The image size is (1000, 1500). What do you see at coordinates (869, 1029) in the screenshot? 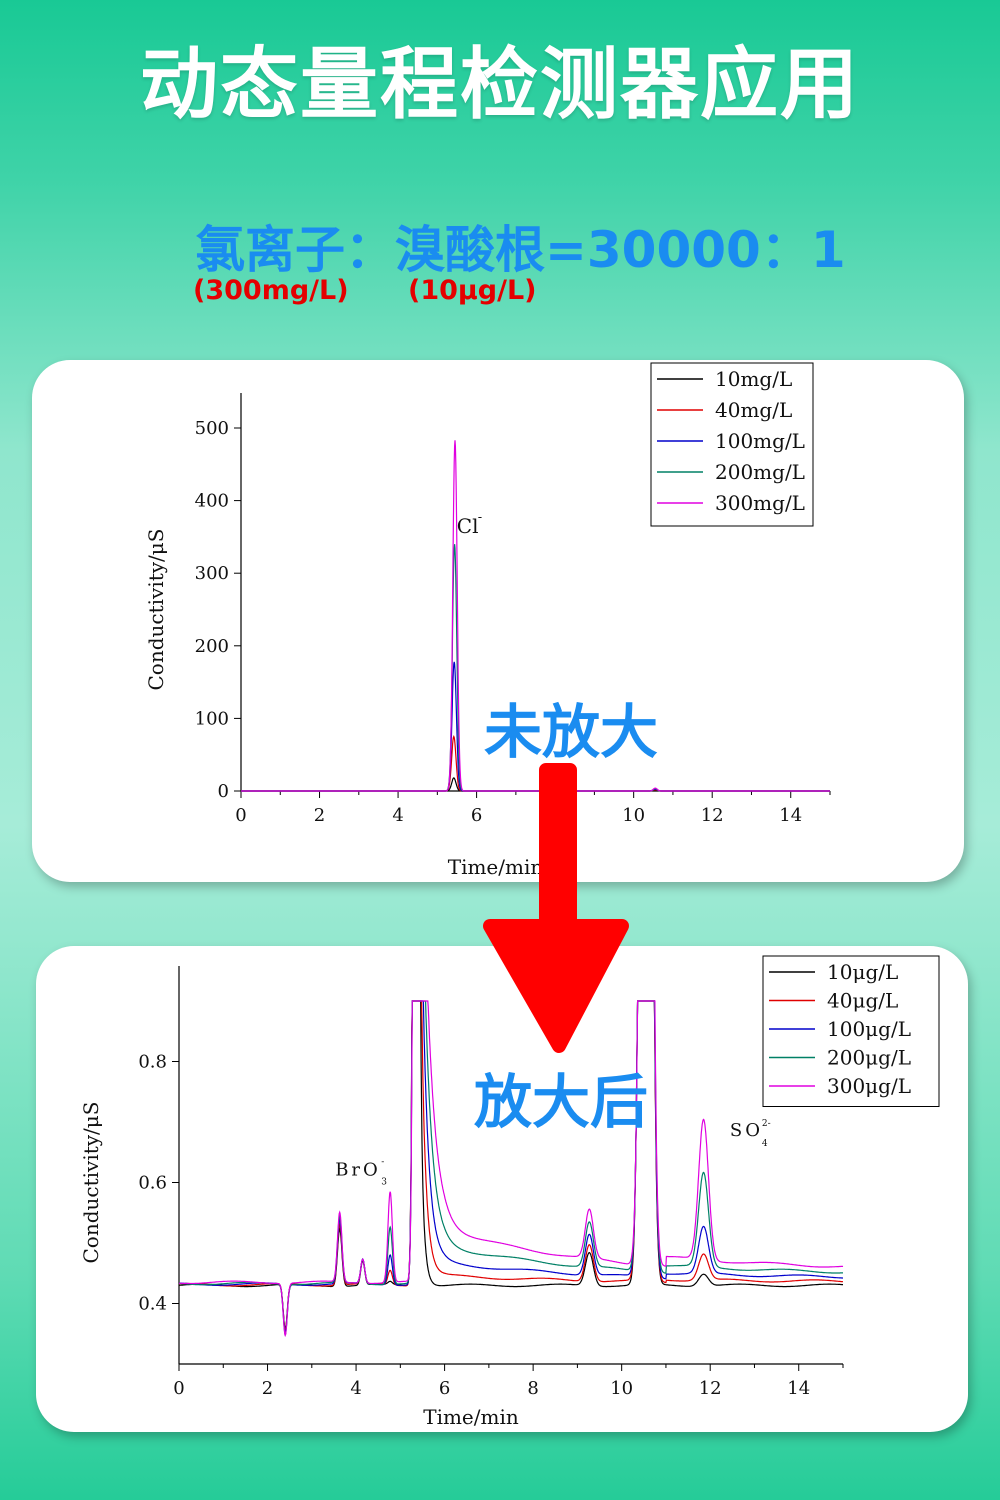
I see `legend-label: 100μg/L` at bounding box center [869, 1029].